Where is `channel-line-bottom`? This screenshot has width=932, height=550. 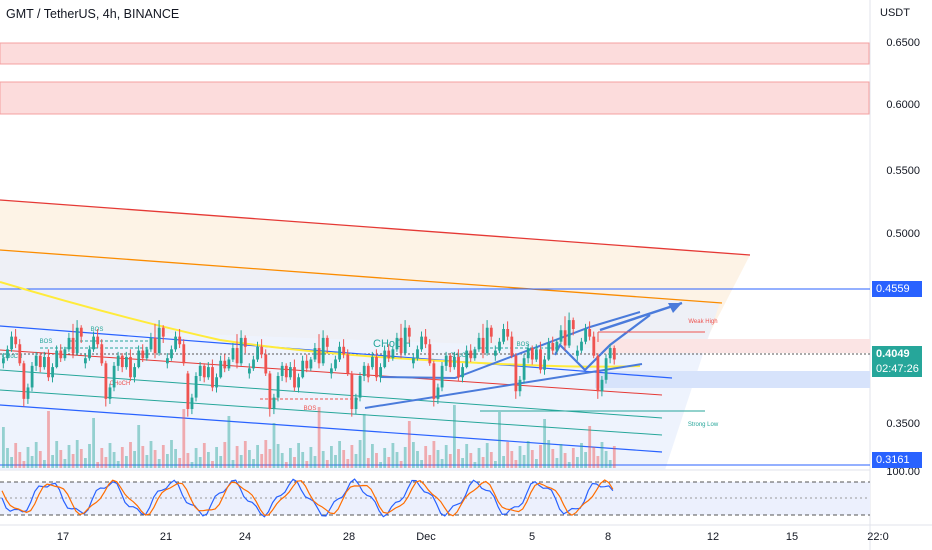 channel-line-bottom is located at coordinates (331, 428).